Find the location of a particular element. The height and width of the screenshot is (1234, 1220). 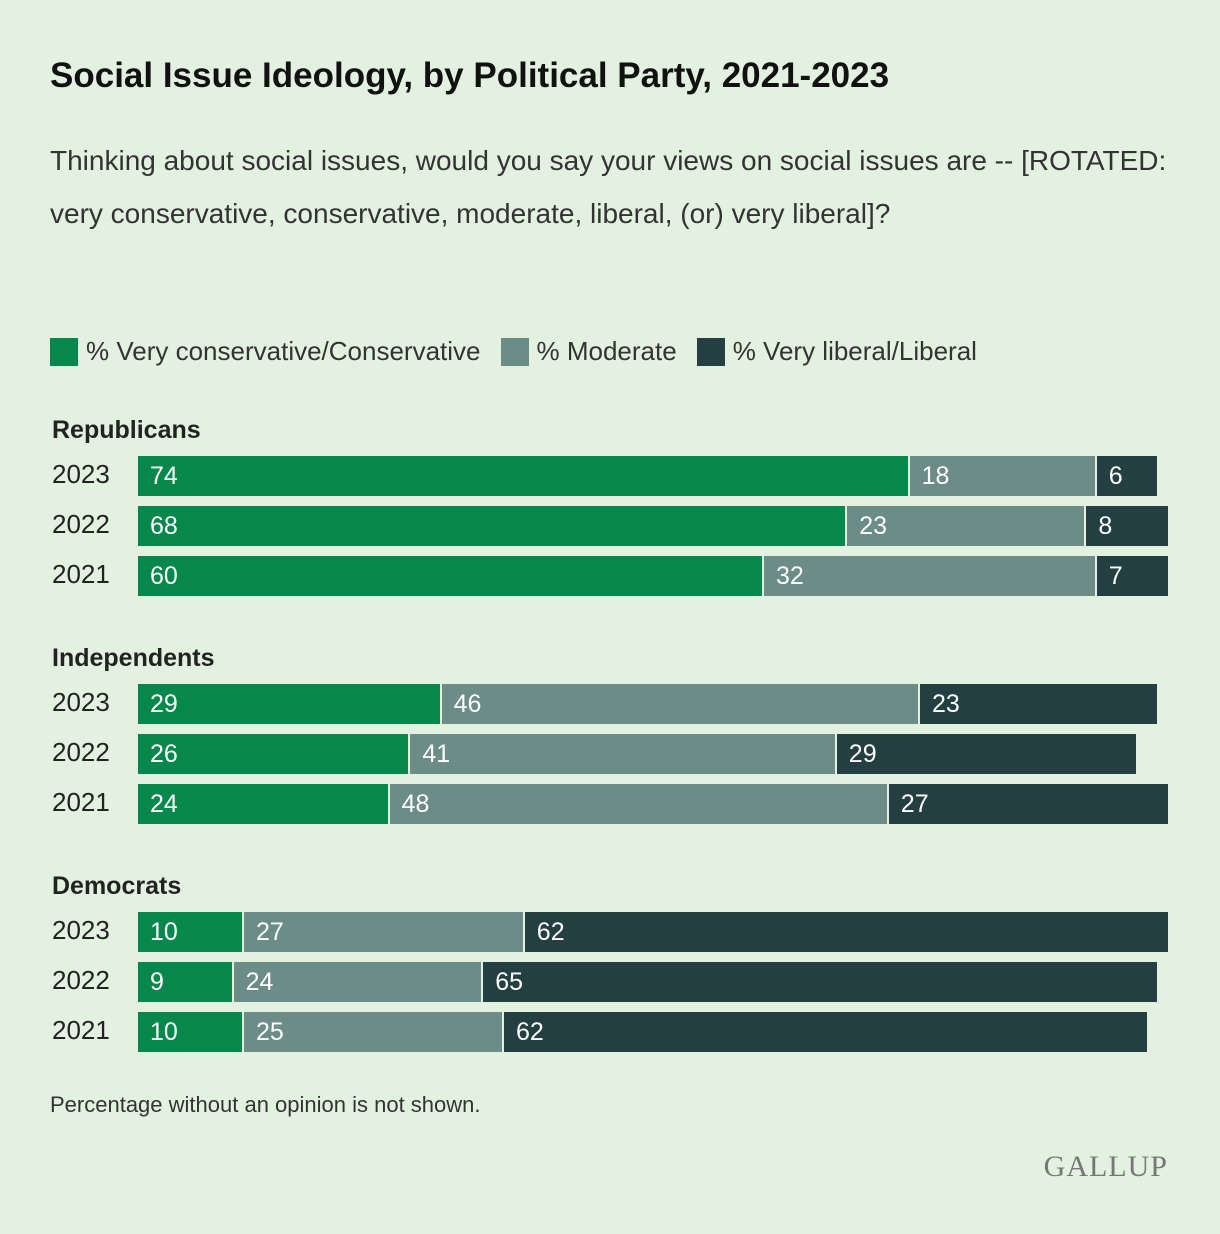

data-label: 26 is located at coordinates (164, 754).